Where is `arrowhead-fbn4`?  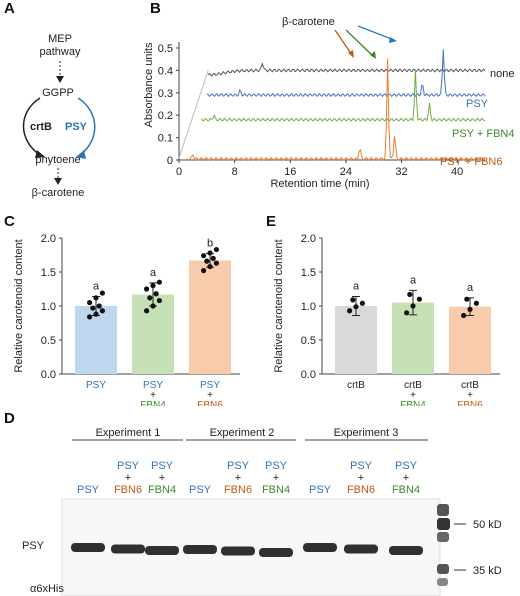
arrowhead-fbn4 is located at coordinates (373, 55).